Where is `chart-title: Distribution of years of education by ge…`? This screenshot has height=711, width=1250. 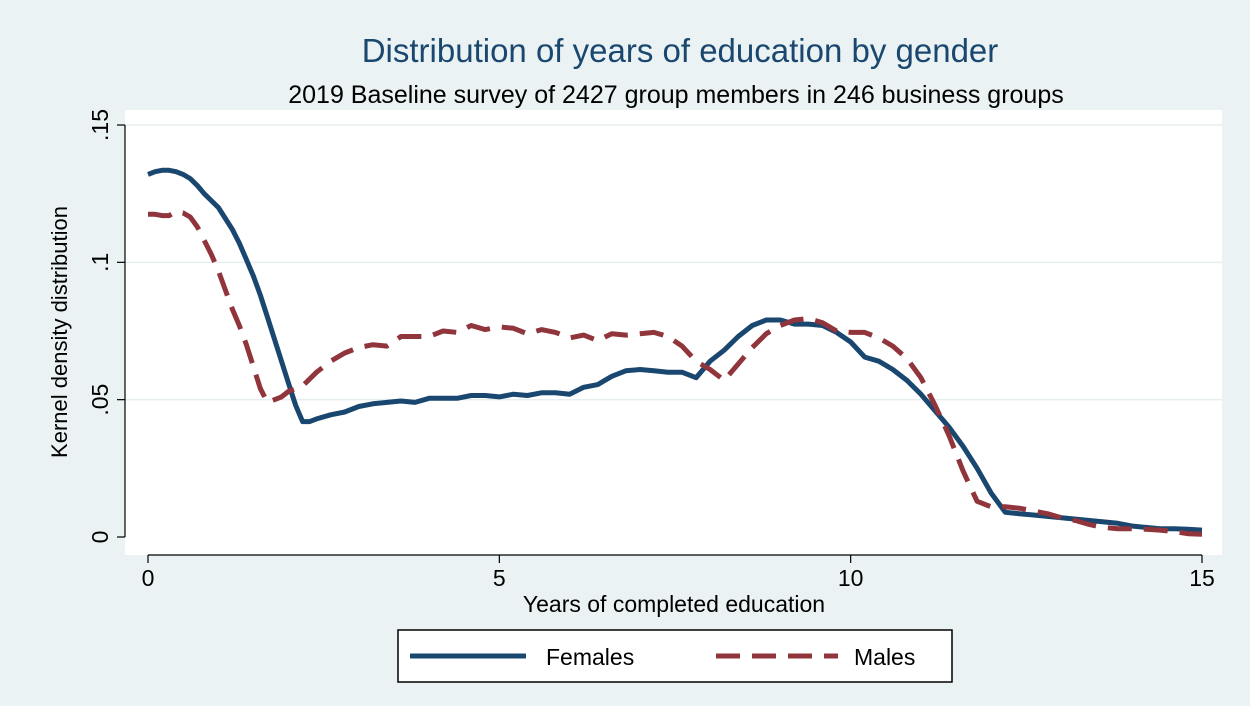 chart-title: Distribution of years of education by ge… is located at coordinates (680, 50).